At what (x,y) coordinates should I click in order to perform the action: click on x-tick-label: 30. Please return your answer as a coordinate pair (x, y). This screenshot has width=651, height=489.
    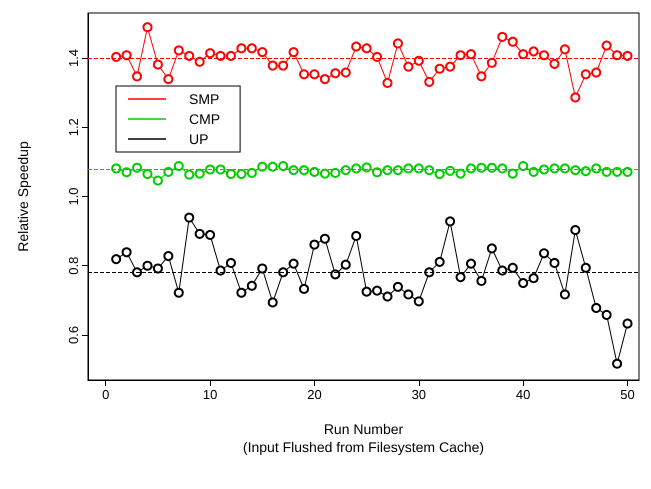
    Looking at the image, I should click on (419, 394).